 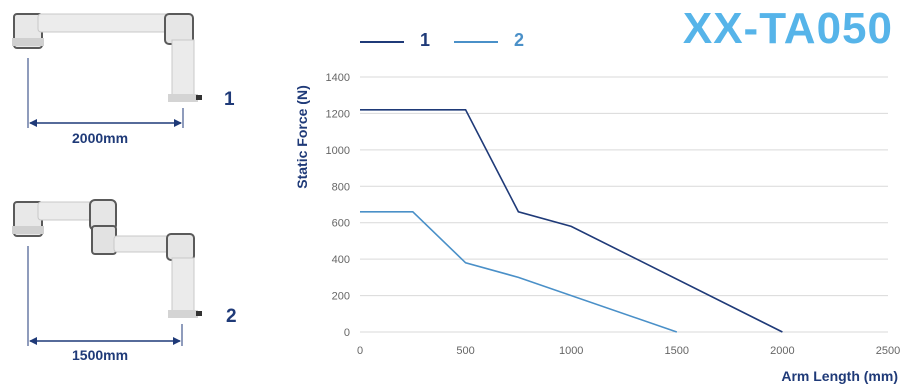 What do you see at coordinates (341, 260) in the screenshot?
I see `y-tick-label: 400` at bounding box center [341, 260].